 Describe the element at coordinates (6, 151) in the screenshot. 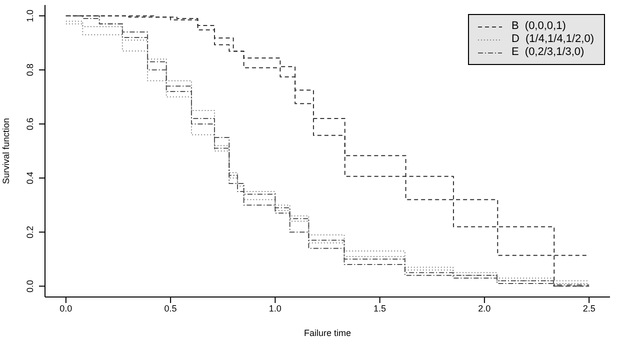

I see `y-axis-title: Survival function` at that location.